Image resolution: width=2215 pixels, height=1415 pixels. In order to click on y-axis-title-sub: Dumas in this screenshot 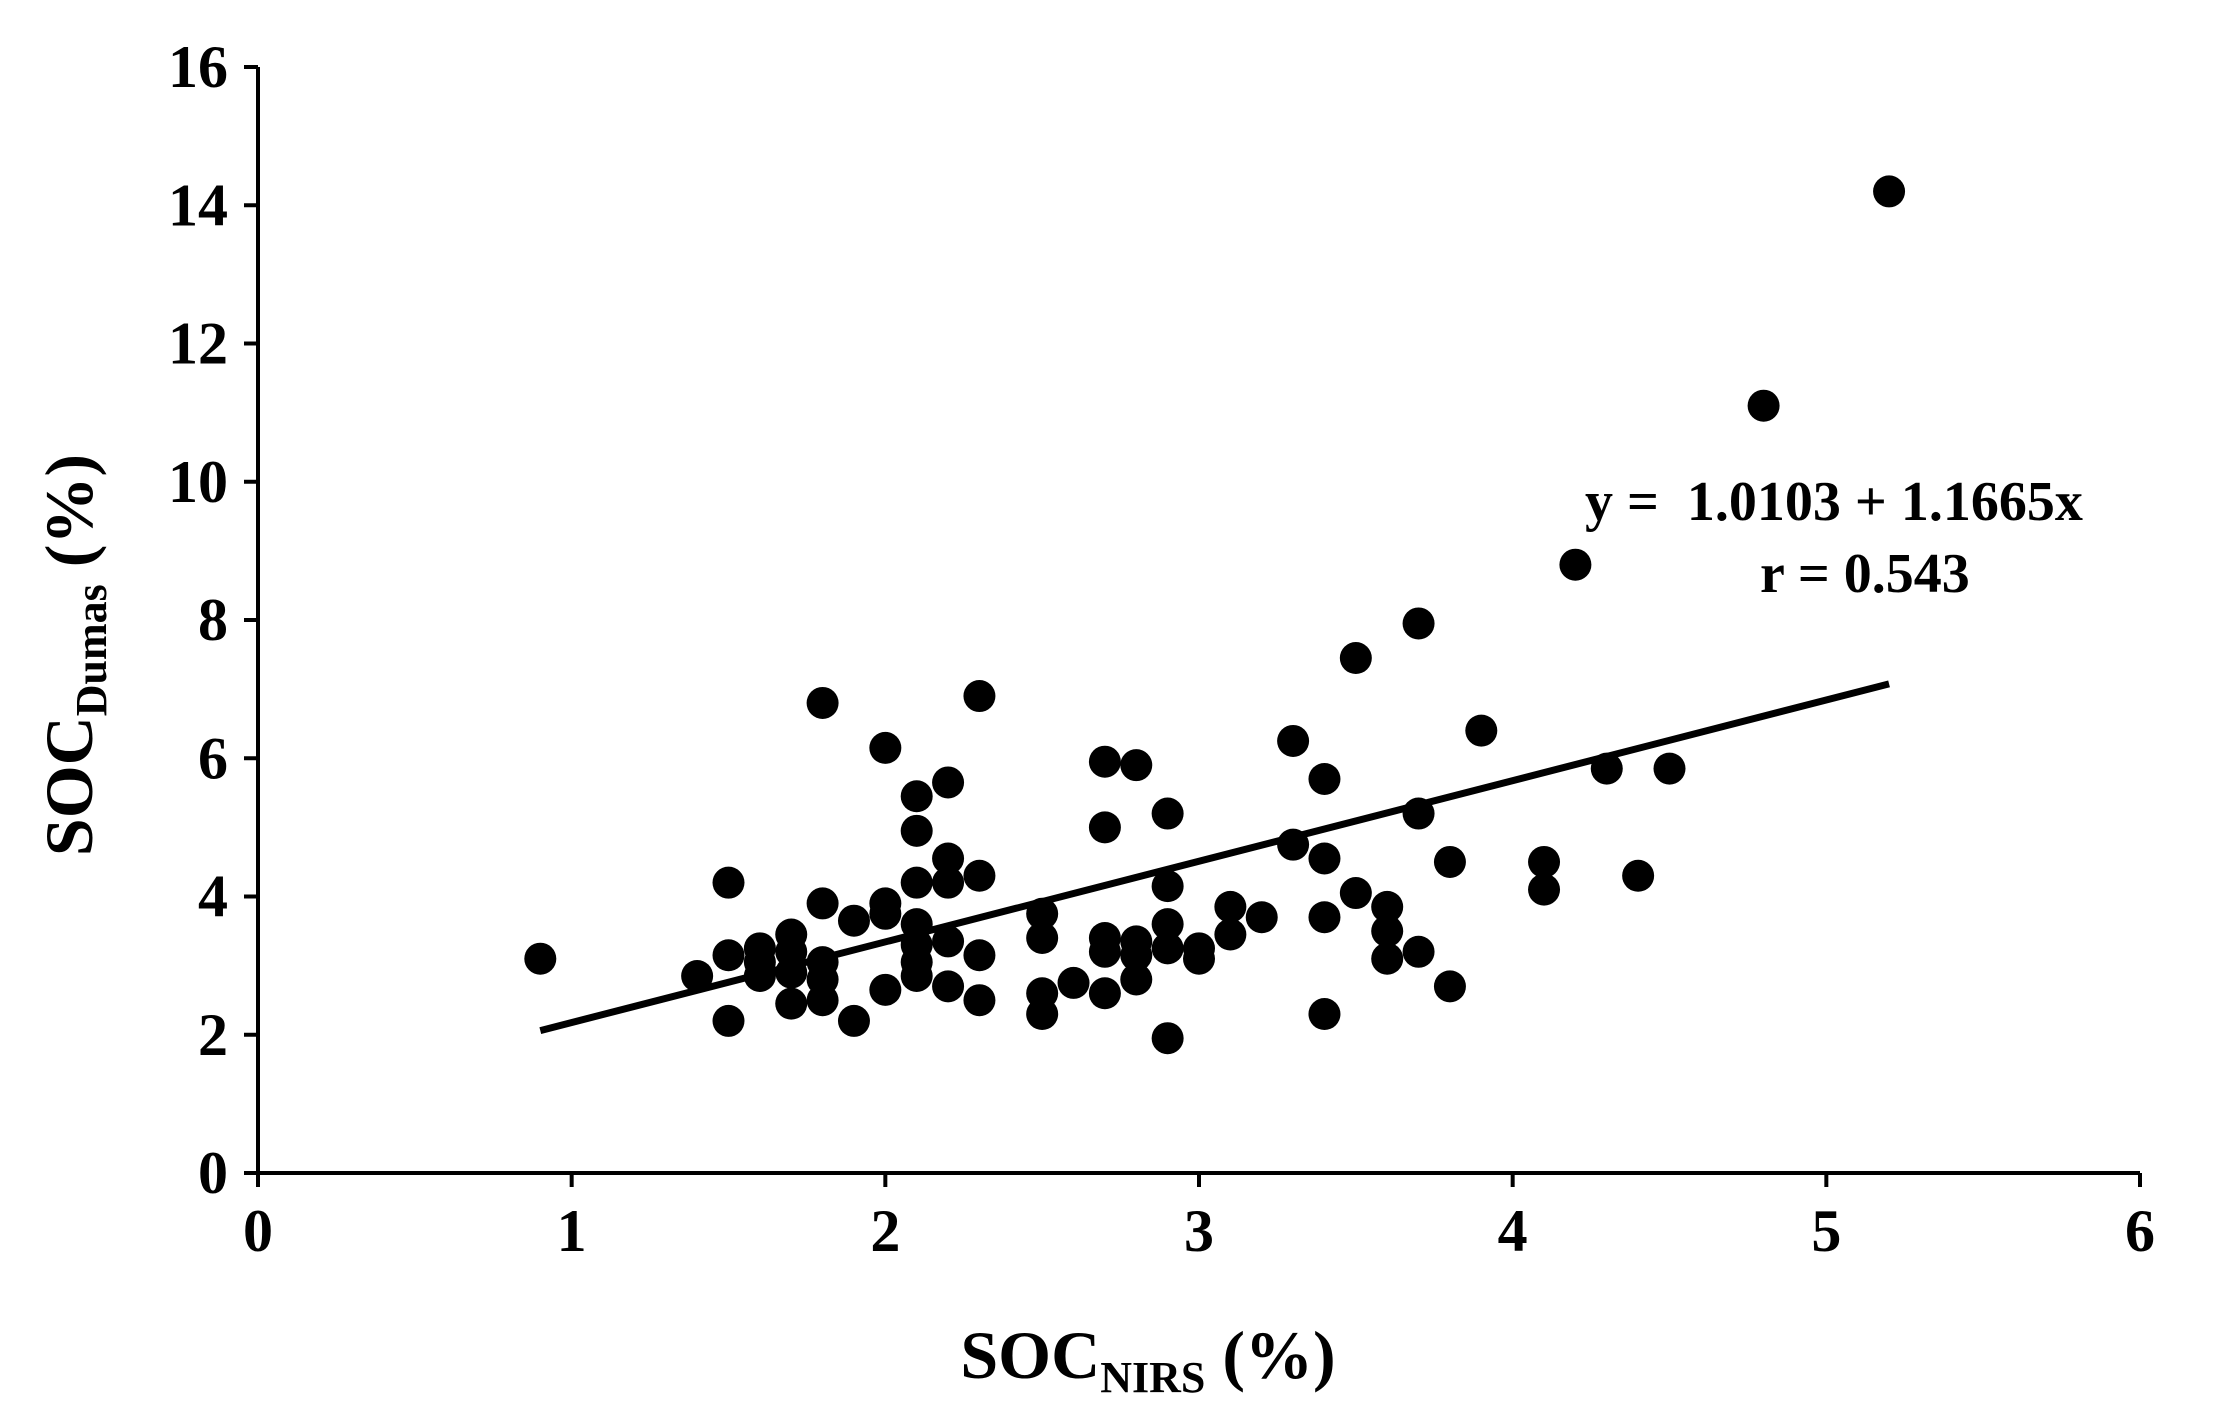, I will do `click(91, 650)`.